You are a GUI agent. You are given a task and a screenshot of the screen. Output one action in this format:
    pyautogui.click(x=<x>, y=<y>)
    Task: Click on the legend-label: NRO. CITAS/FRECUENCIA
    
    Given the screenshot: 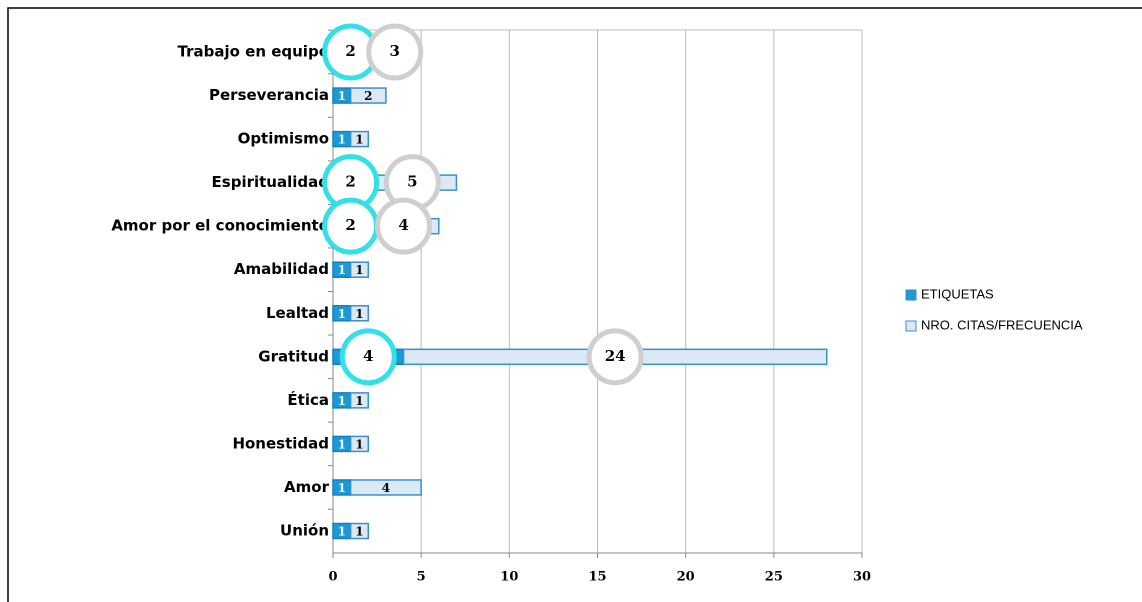 What is the action you would take?
    pyautogui.click(x=1002, y=324)
    